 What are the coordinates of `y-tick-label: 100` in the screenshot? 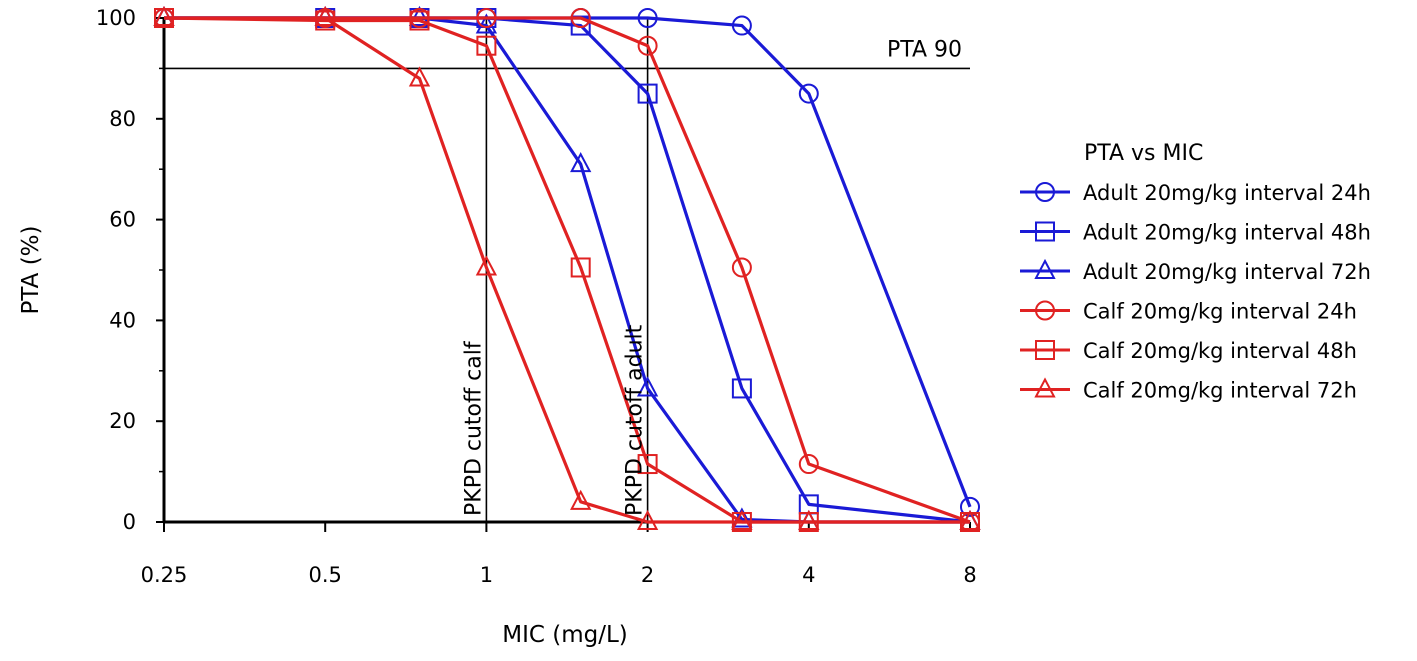 It's located at (116, 18).